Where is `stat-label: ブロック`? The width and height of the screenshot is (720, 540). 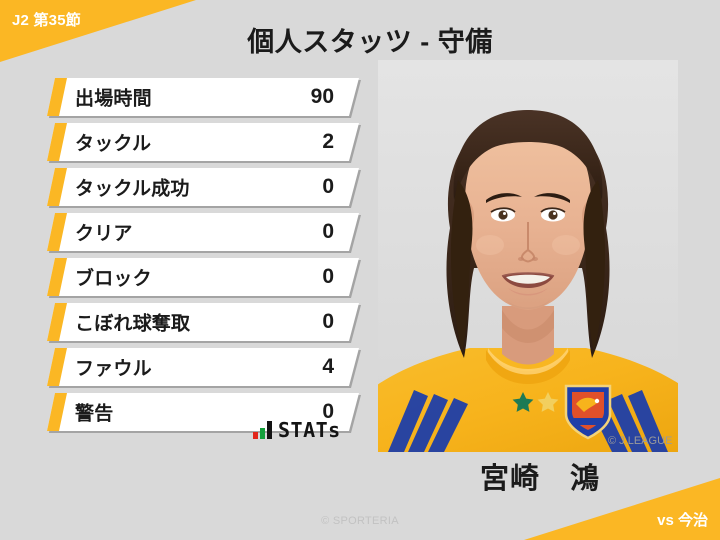 stat-label: ブロック is located at coordinates (113, 279).